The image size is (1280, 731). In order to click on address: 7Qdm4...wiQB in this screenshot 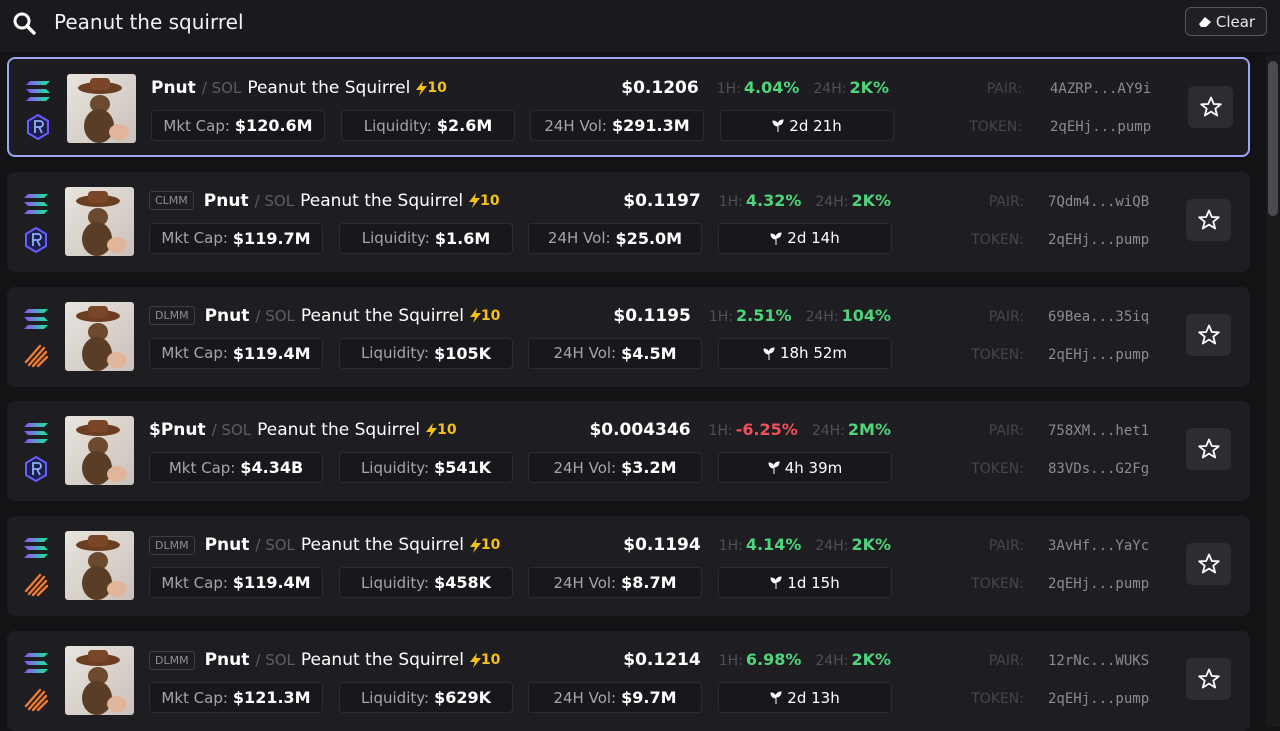, I will do `click(1099, 201)`.